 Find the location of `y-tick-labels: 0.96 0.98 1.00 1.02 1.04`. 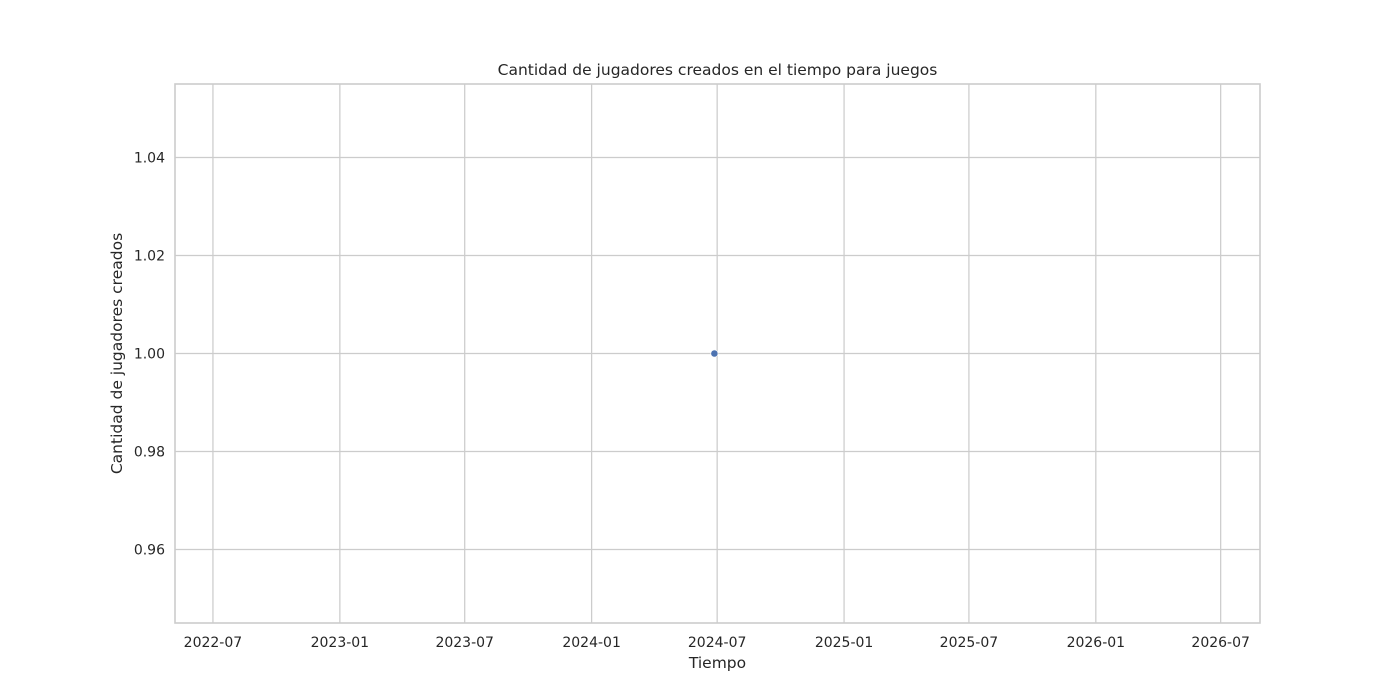

y-tick-labels: 0.96 0.98 1.00 1.02 1.04 is located at coordinates (149, 355).